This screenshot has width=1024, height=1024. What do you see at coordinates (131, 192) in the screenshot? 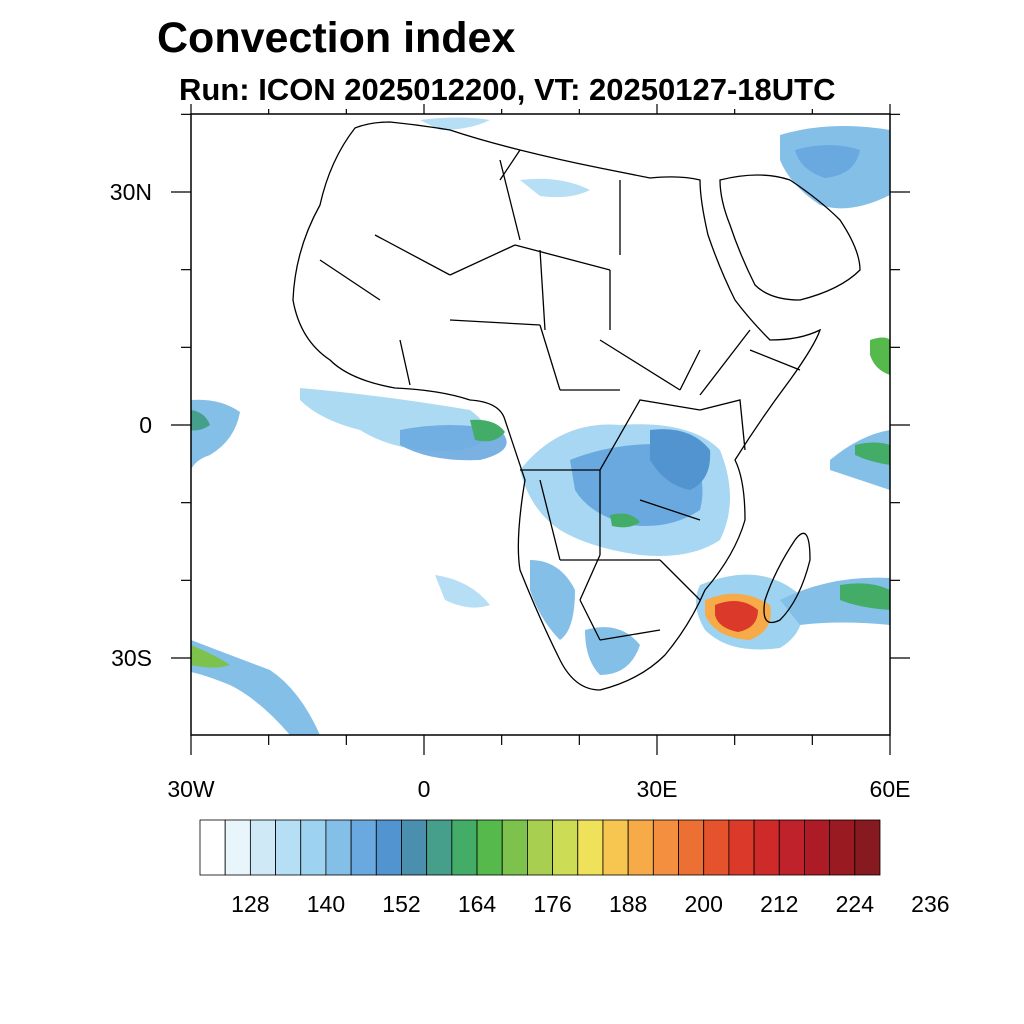
I see `lat-label: 30N` at bounding box center [131, 192].